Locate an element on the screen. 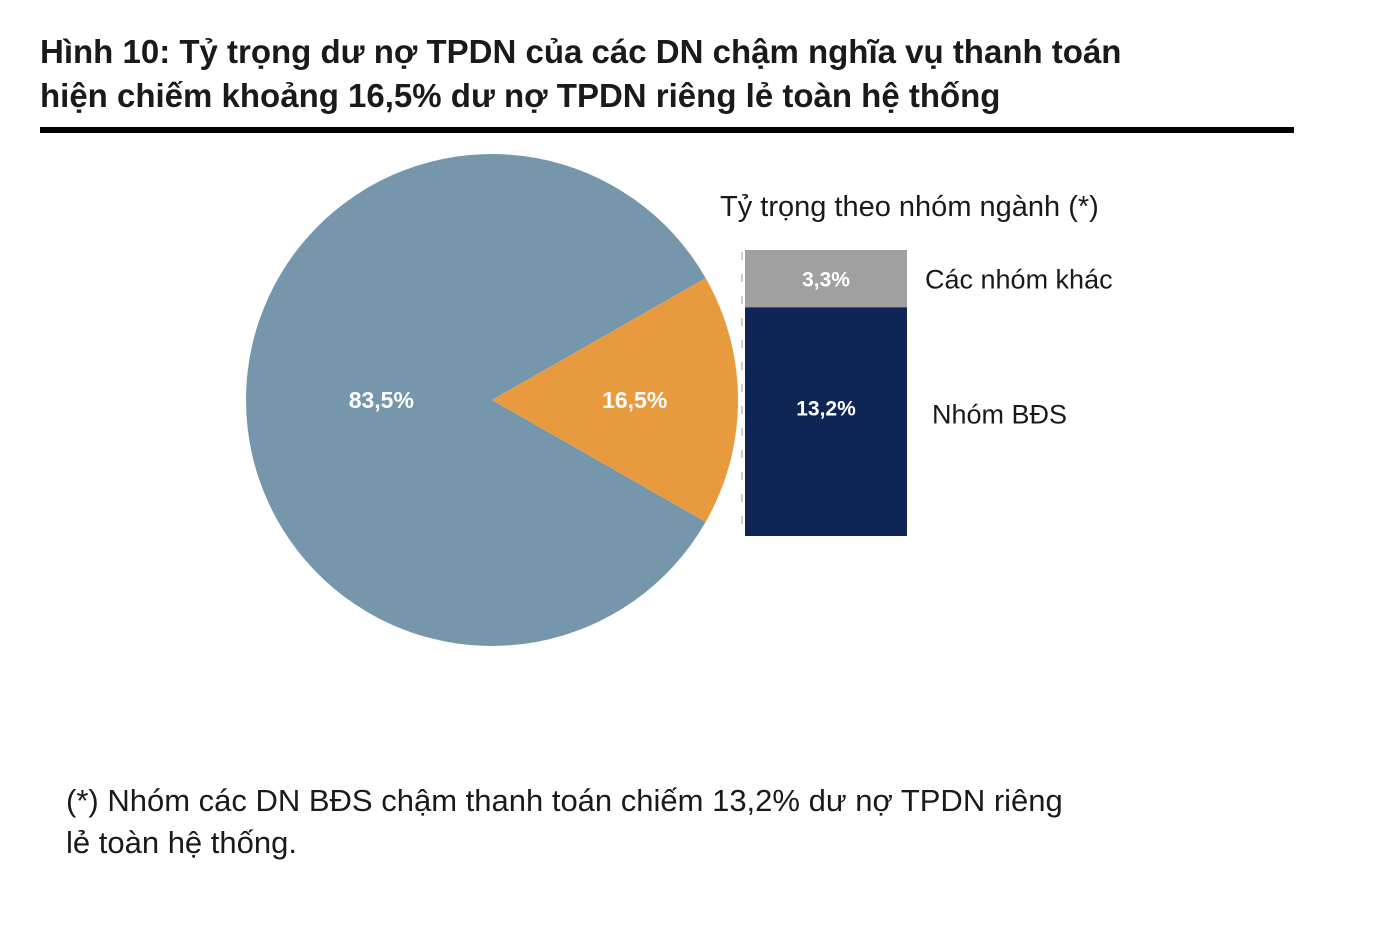  stacked-bar-chart: 13,2% Nhóm BĐS 3,3% Các nhóm khác is located at coordinates (929, 393).